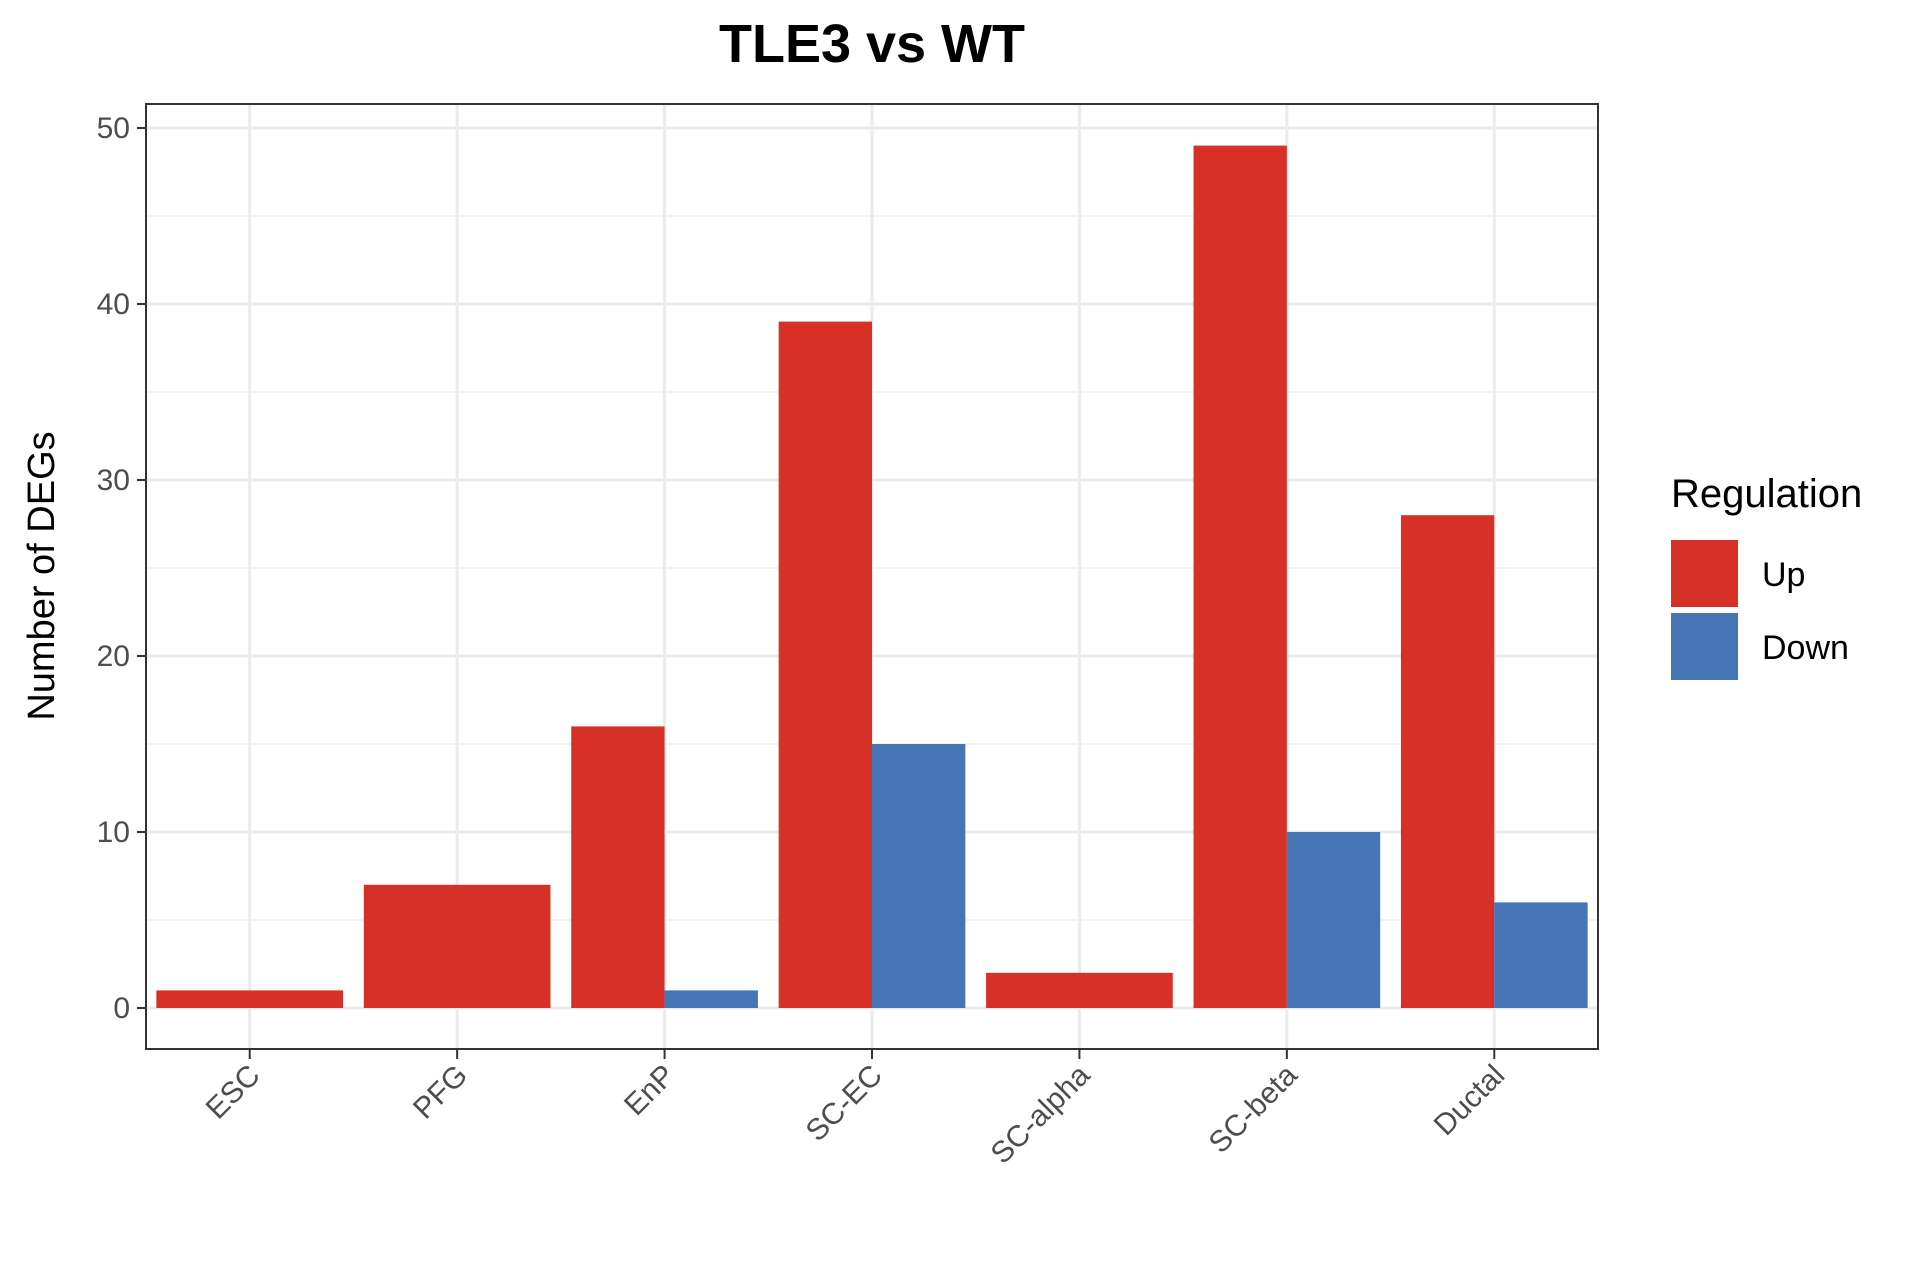 This screenshot has width=1920, height=1280. What do you see at coordinates (825, 665) in the screenshot?
I see `bar-up-sc-ec` at bounding box center [825, 665].